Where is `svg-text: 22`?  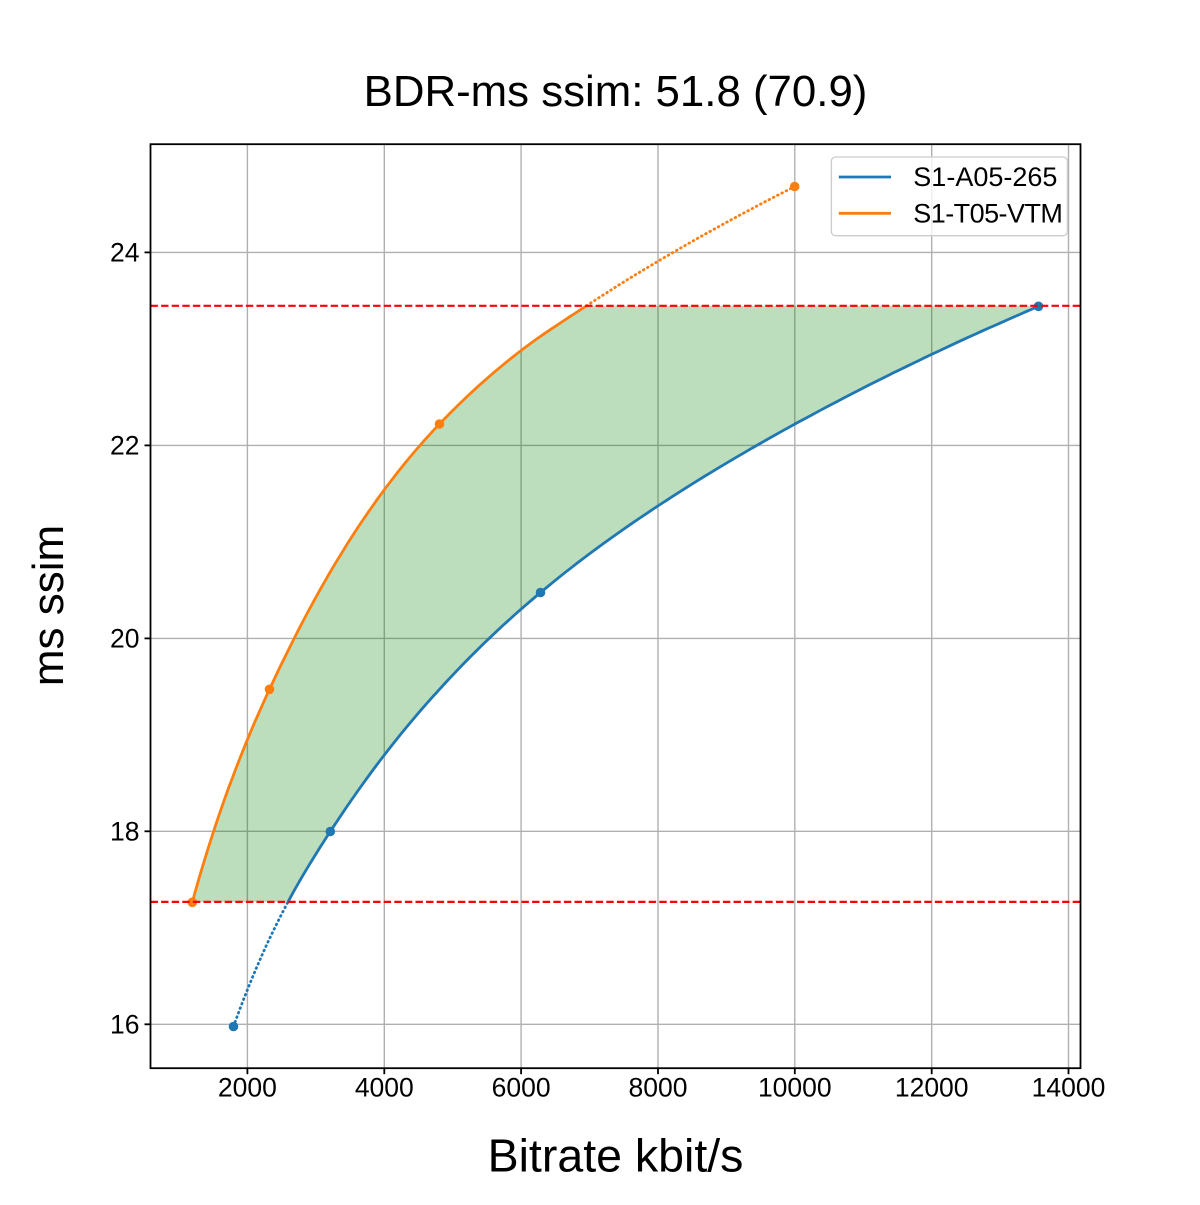 svg-text: 22 is located at coordinates (124, 446).